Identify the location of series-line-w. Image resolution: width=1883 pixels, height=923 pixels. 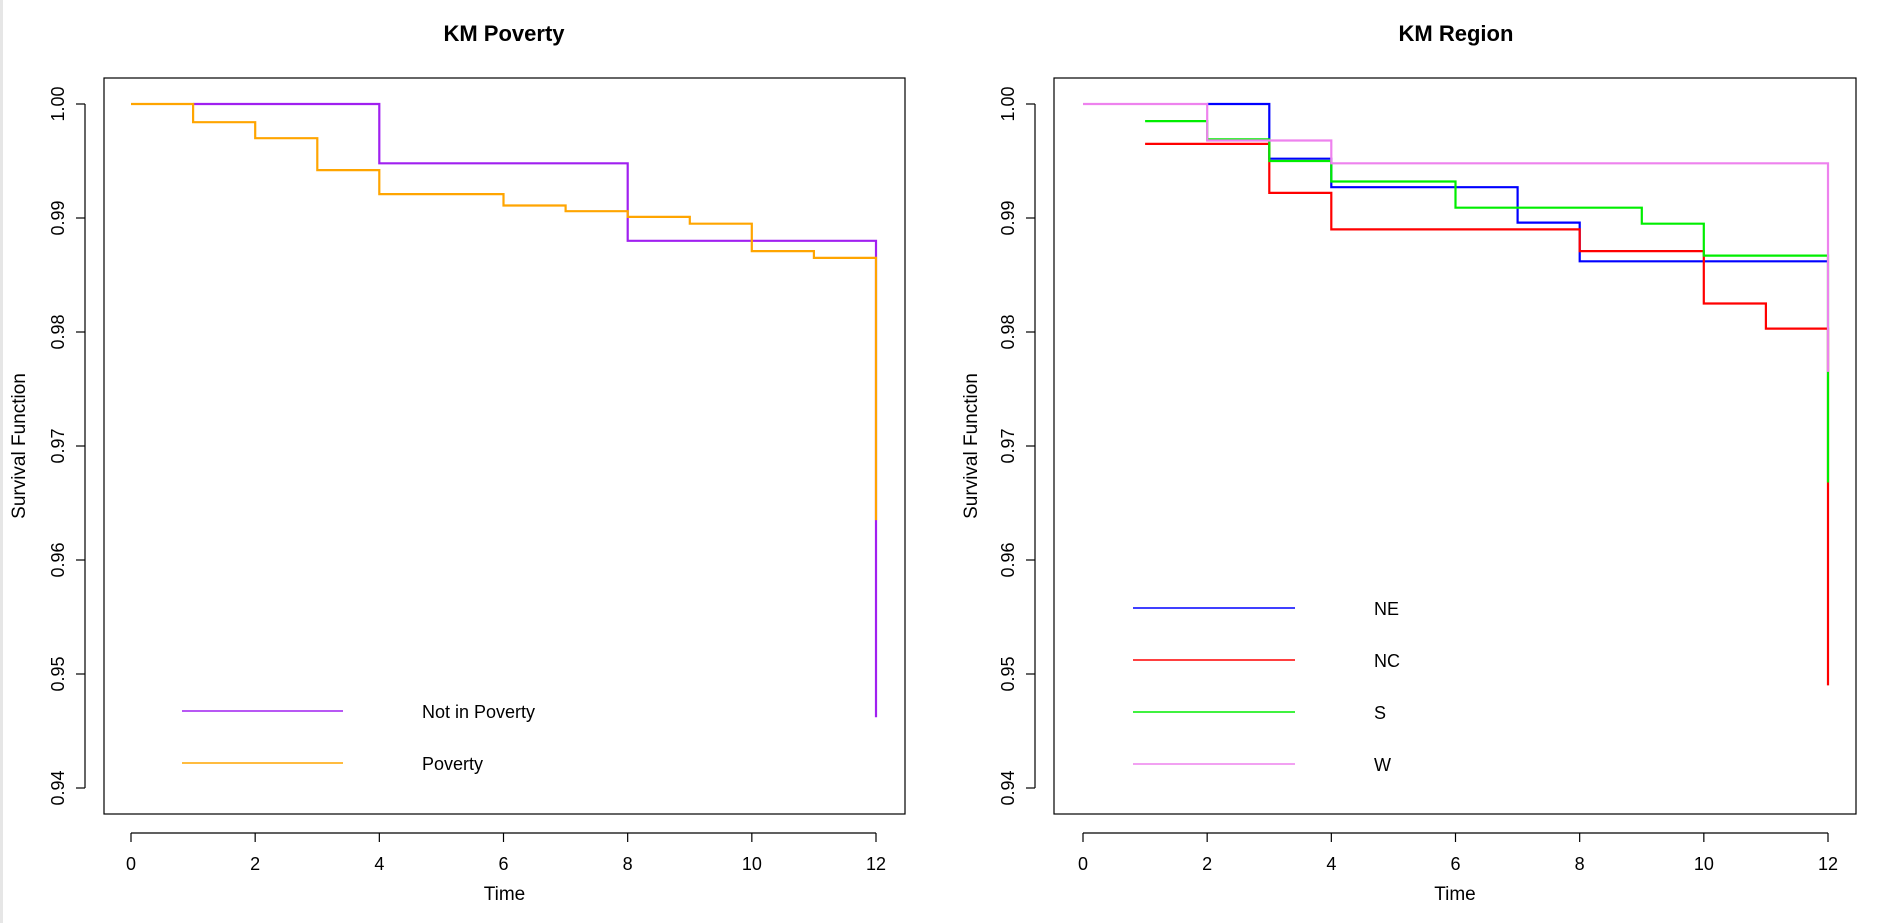
(1456, 237).